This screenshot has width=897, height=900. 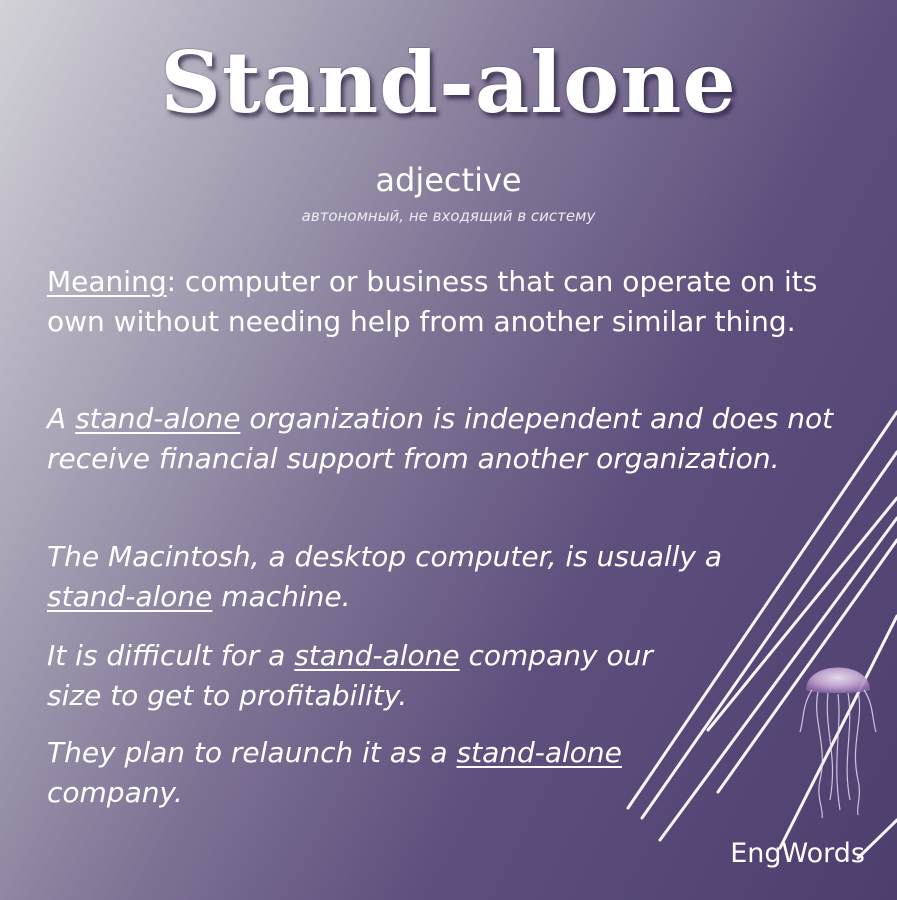 What do you see at coordinates (61, 418) in the screenshot?
I see `example-text: A` at bounding box center [61, 418].